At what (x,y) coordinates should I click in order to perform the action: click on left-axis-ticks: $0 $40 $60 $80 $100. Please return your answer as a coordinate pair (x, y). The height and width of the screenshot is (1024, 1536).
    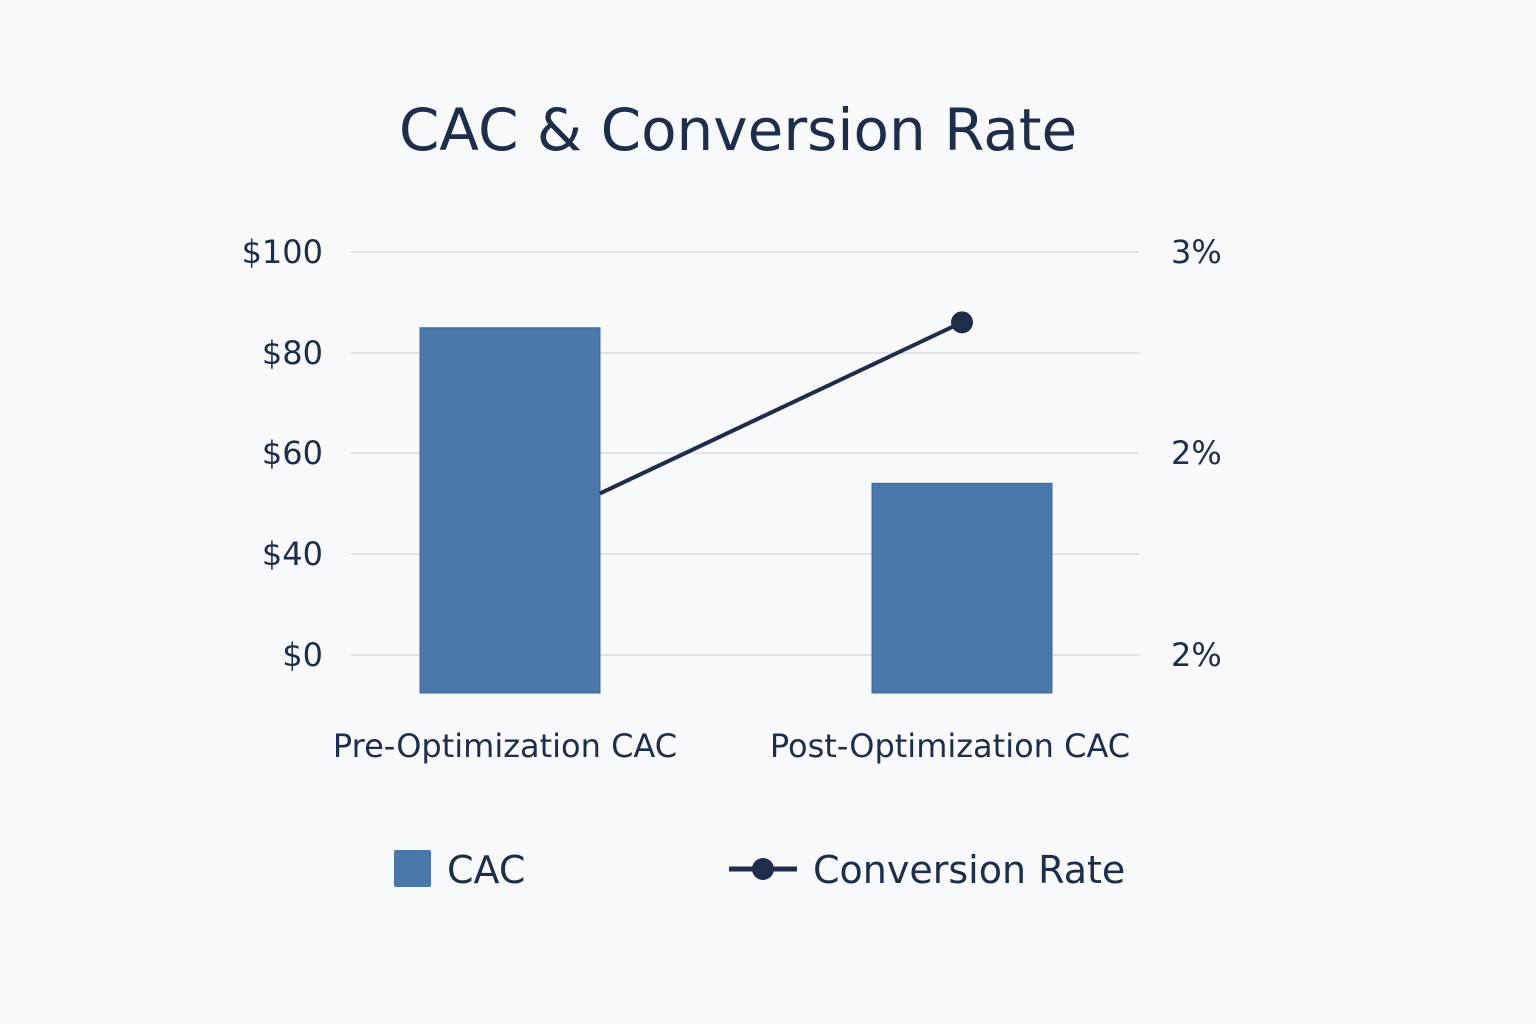
    Looking at the image, I should click on (282, 453).